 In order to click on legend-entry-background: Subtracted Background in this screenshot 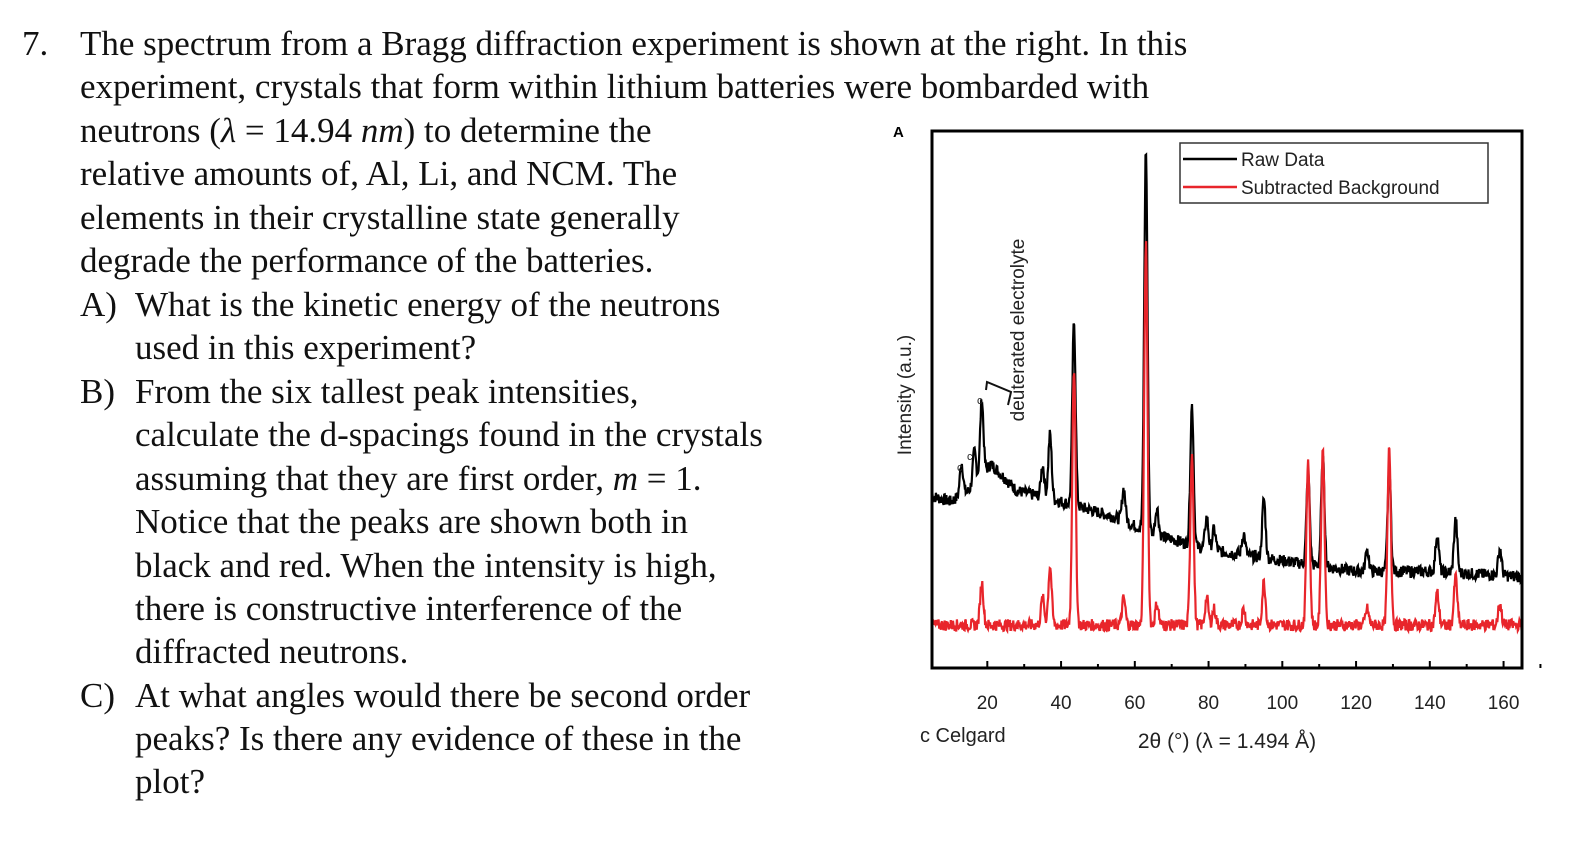, I will do `click(1340, 188)`.